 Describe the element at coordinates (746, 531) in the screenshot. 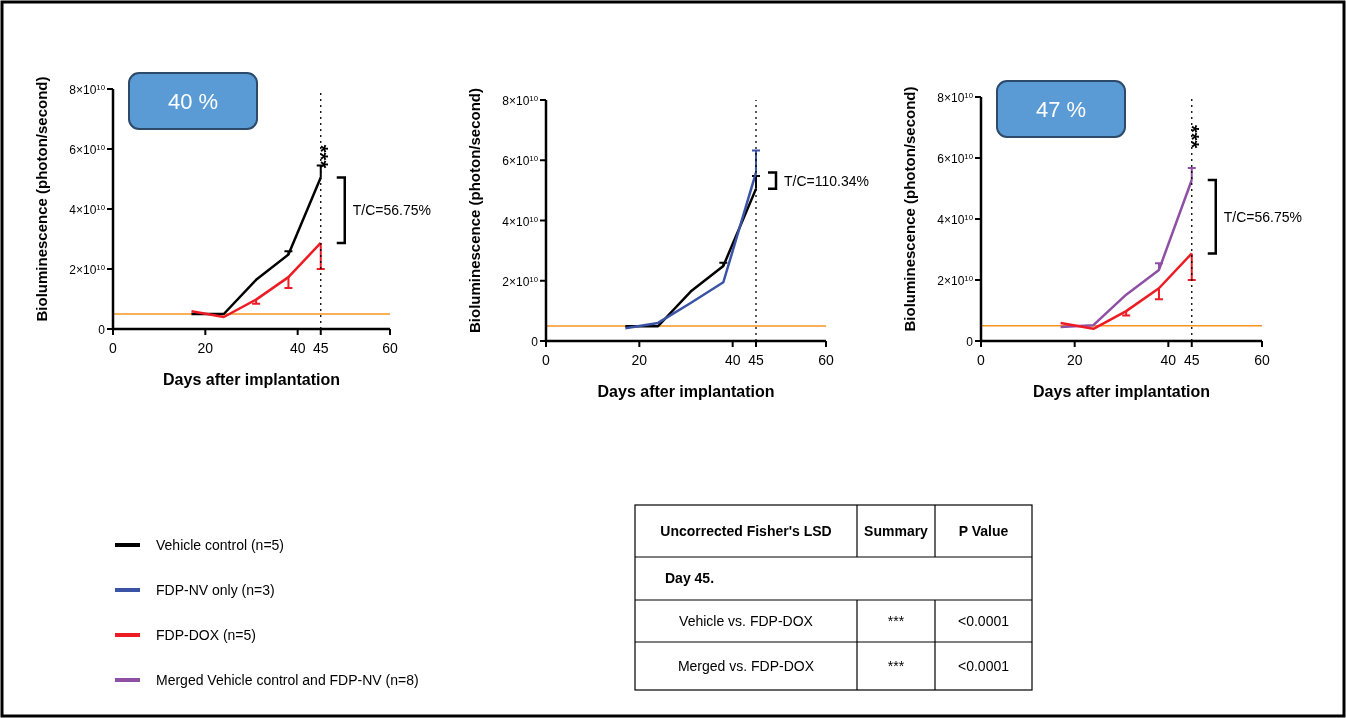

I see `text: Uncorrected Fisher's LSD` at that location.